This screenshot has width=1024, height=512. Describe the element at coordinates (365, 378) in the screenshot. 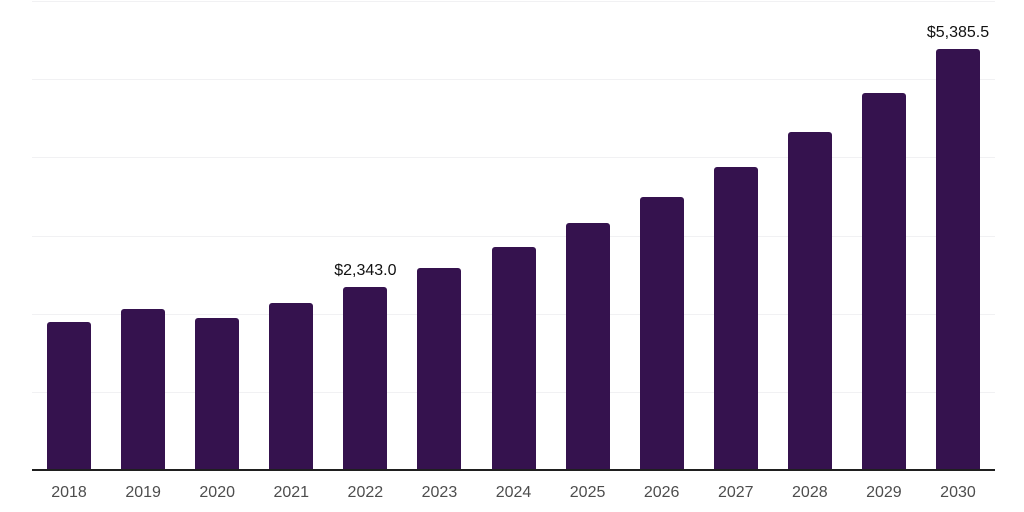

I see `bar-2022` at that location.